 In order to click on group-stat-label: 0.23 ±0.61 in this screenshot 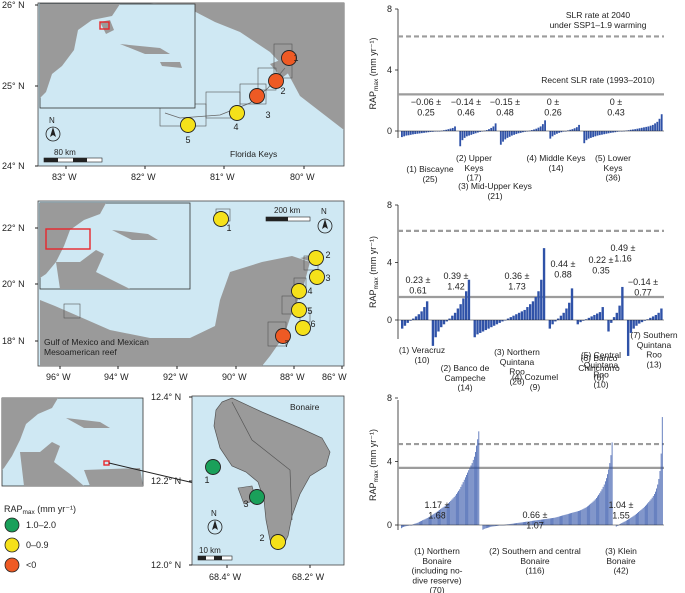, I will do `click(418, 285)`.